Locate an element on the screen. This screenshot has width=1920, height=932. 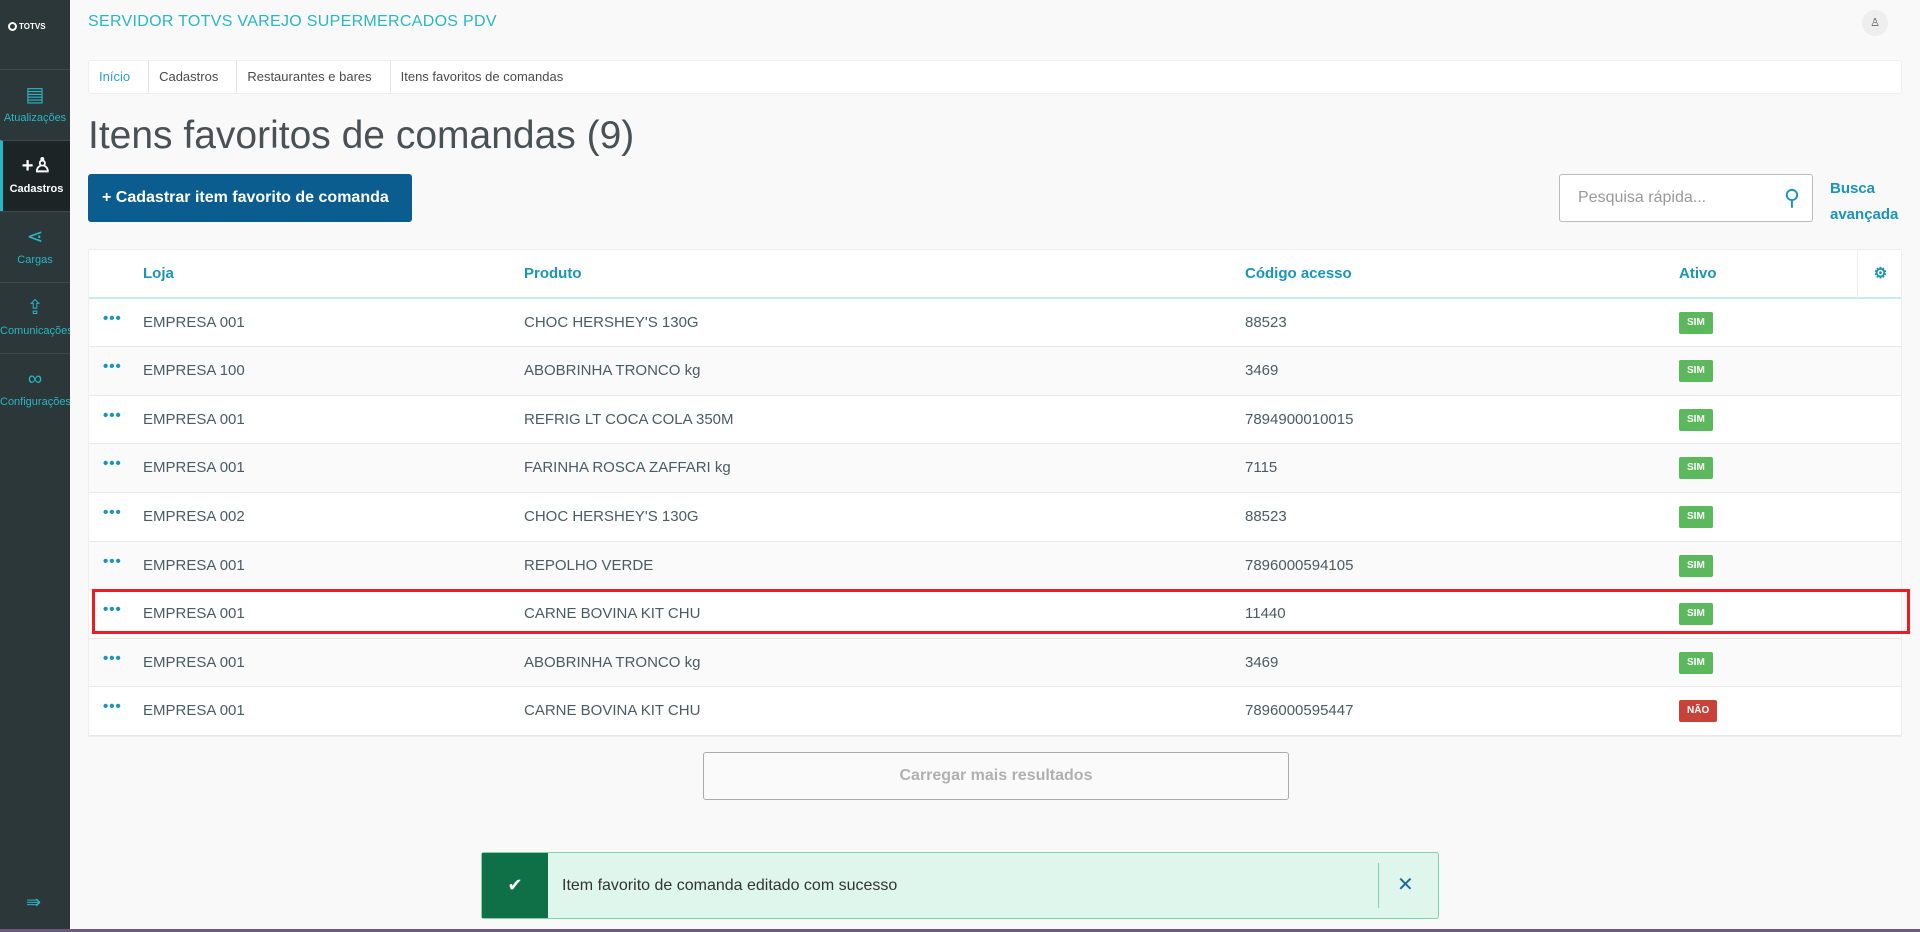
sidebar-item-comunicacoes: ⇪ Comunicações is located at coordinates (35, 317).